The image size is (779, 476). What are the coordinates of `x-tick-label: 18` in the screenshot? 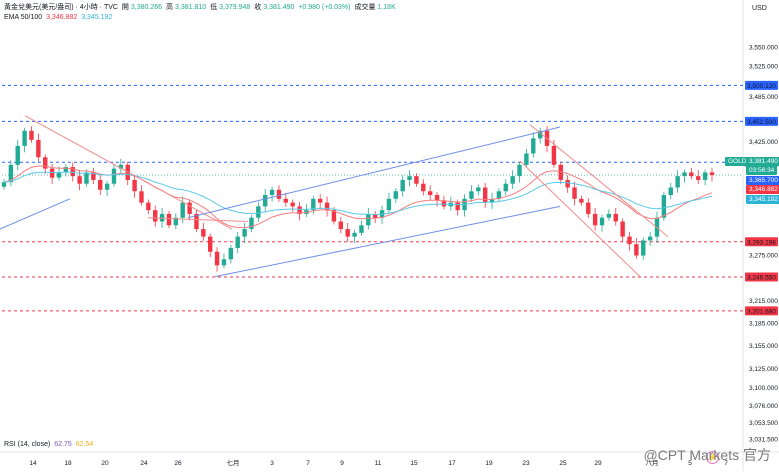 It's located at (68, 463).